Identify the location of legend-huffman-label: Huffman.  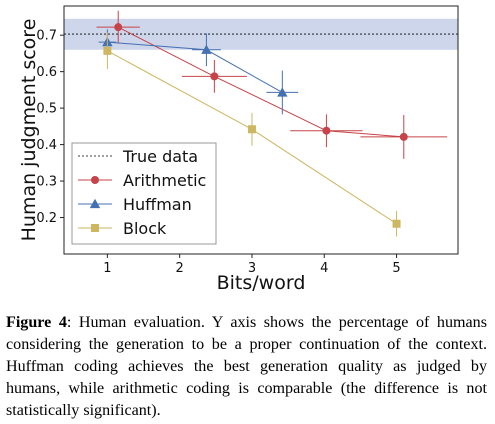
(157, 204).